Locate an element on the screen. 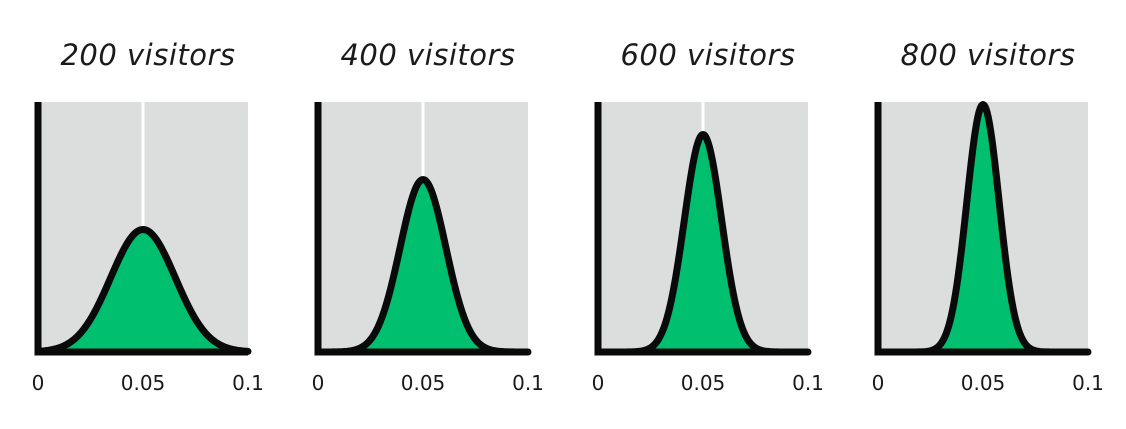 This screenshot has width=1126, height=429. panel-title: 400 visitors is located at coordinates (427, 55).